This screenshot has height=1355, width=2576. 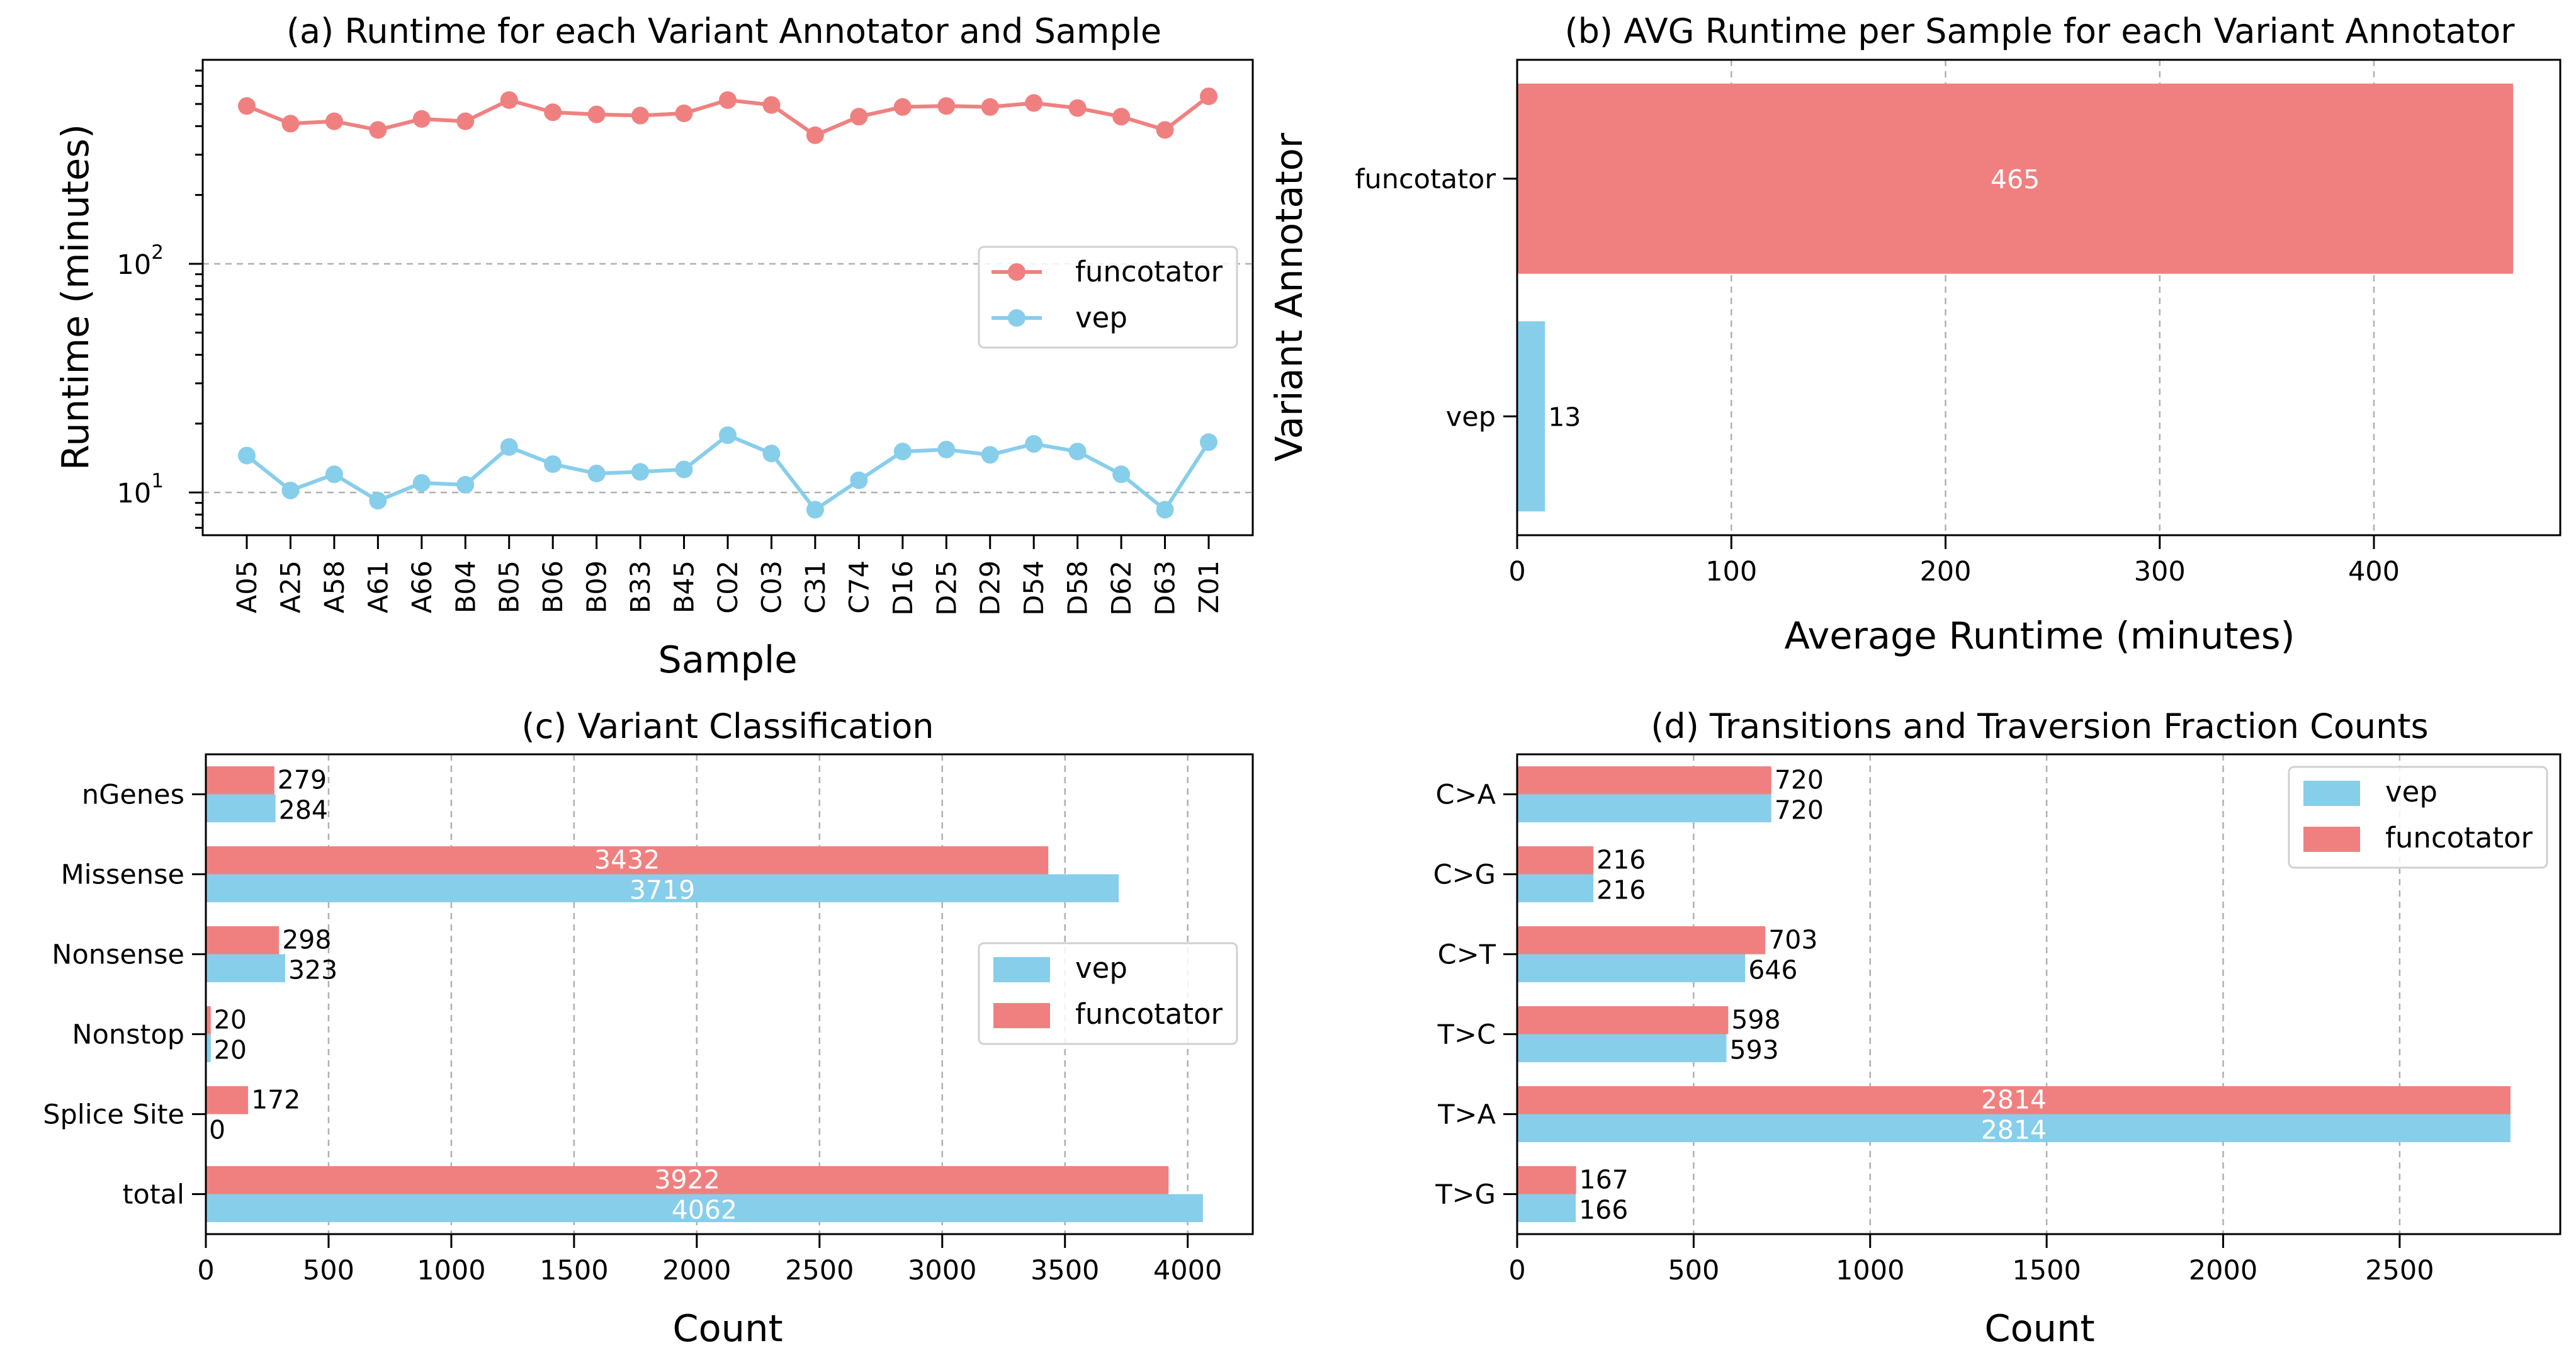 What do you see at coordinates (510, 586) in the screenshot?
I see `x-tick-label-b05: B05` at bounding box center [510, 586].